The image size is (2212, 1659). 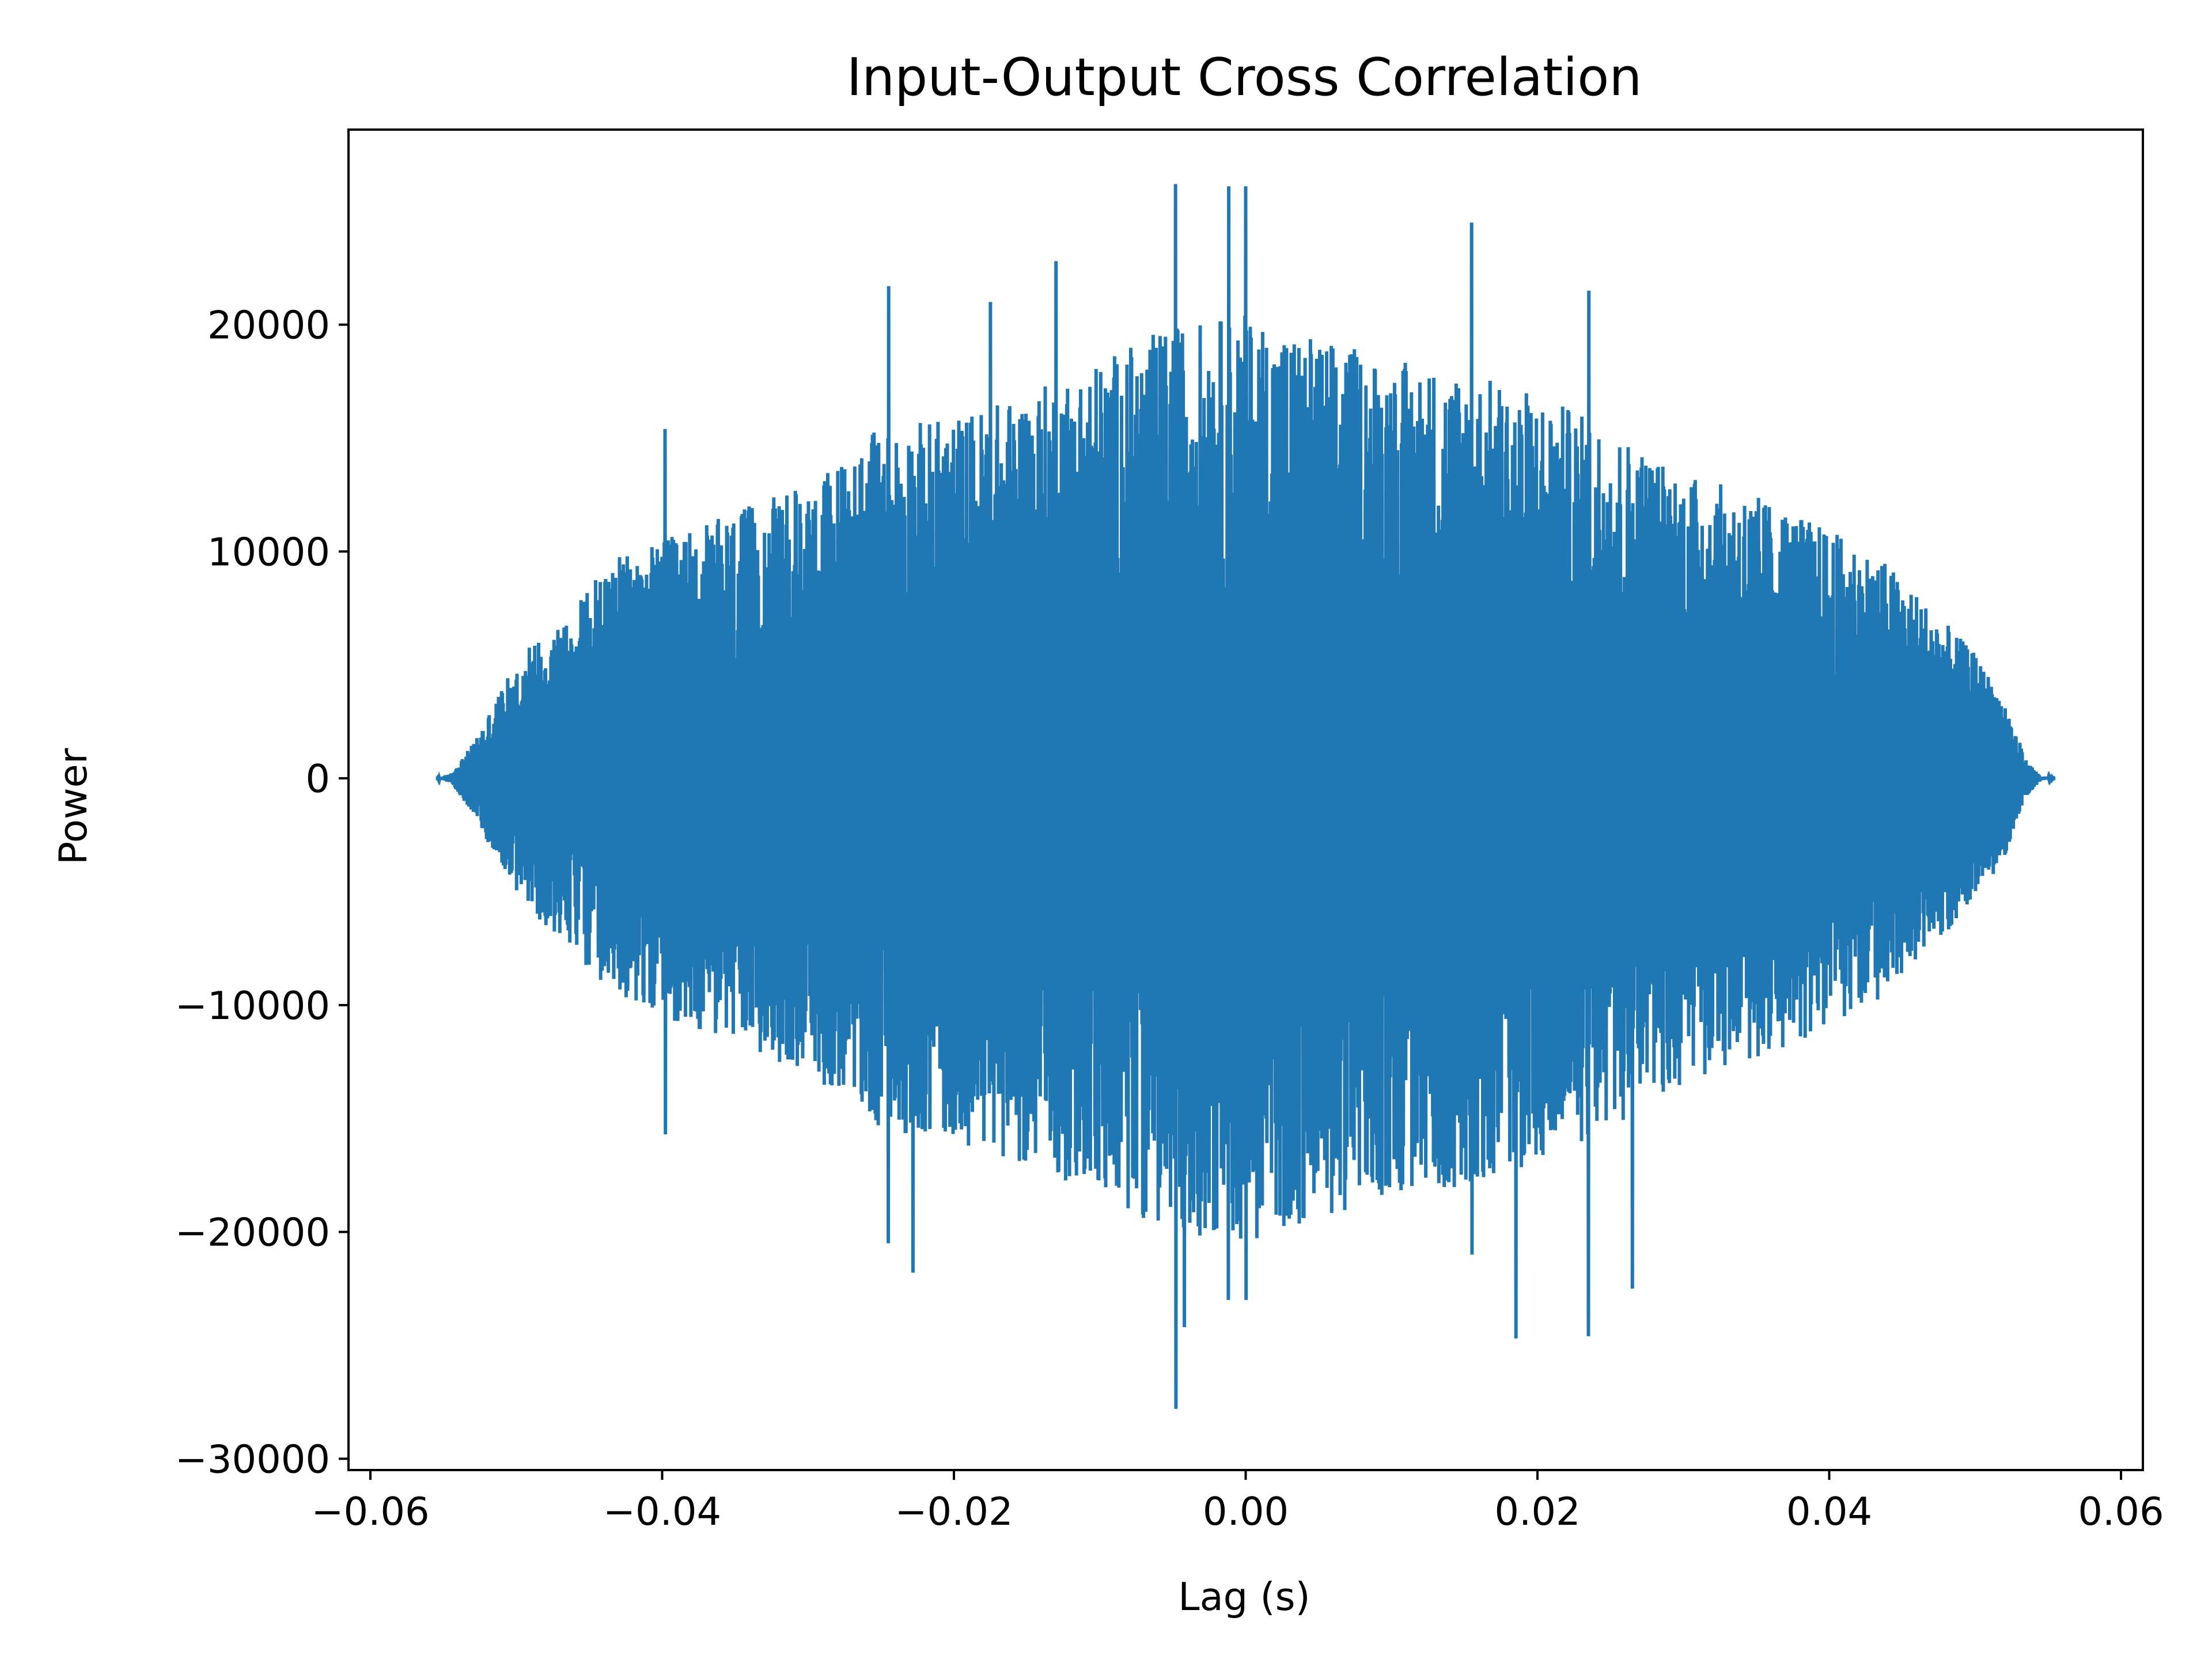 I want to click on y-tick-label: 0, so click(x=317, y=778).